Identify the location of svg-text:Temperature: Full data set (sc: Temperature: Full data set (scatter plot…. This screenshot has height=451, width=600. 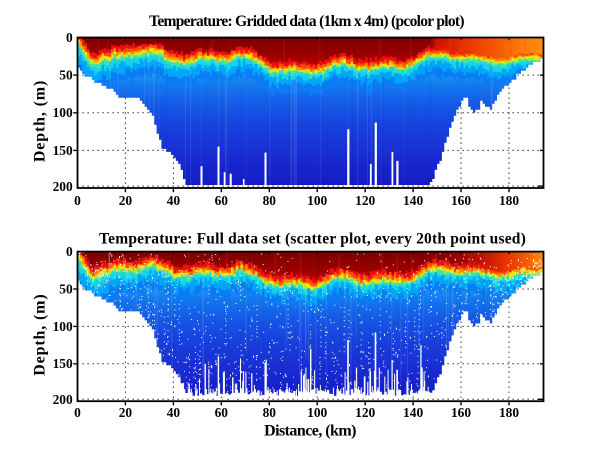
(312, 239).